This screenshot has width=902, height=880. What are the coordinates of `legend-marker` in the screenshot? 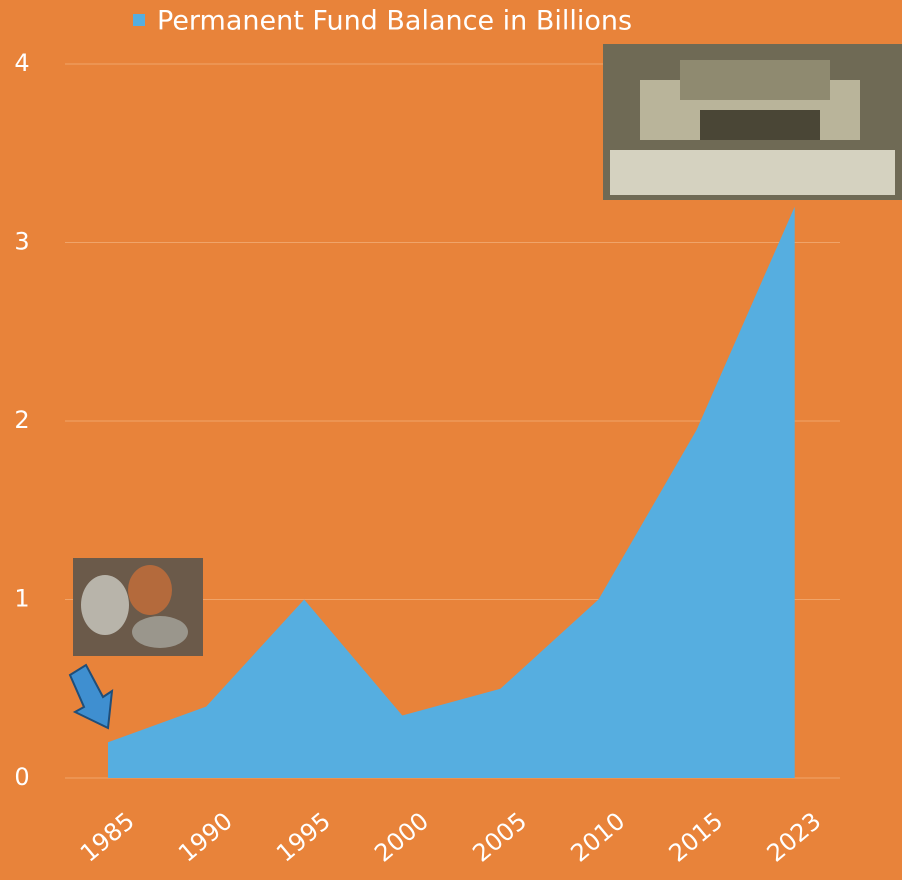 It's located at (139, 20).